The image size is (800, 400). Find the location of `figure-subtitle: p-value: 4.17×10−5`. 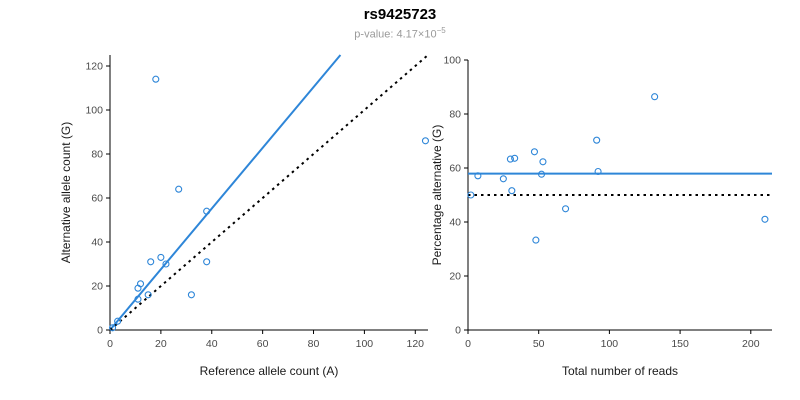

figure-subtitle: p-value: 4.17×10−5 is located at coordinates (400, 33).